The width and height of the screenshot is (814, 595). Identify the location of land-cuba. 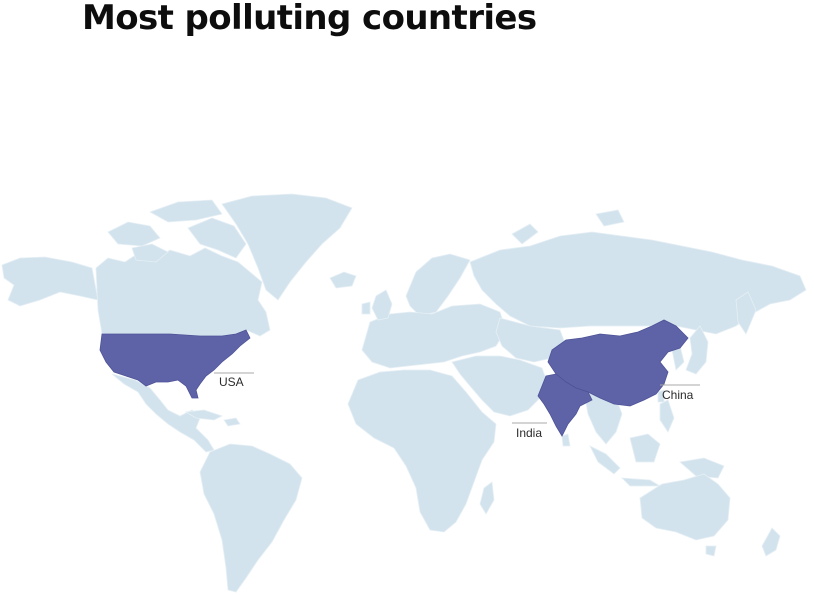
(204, 415).